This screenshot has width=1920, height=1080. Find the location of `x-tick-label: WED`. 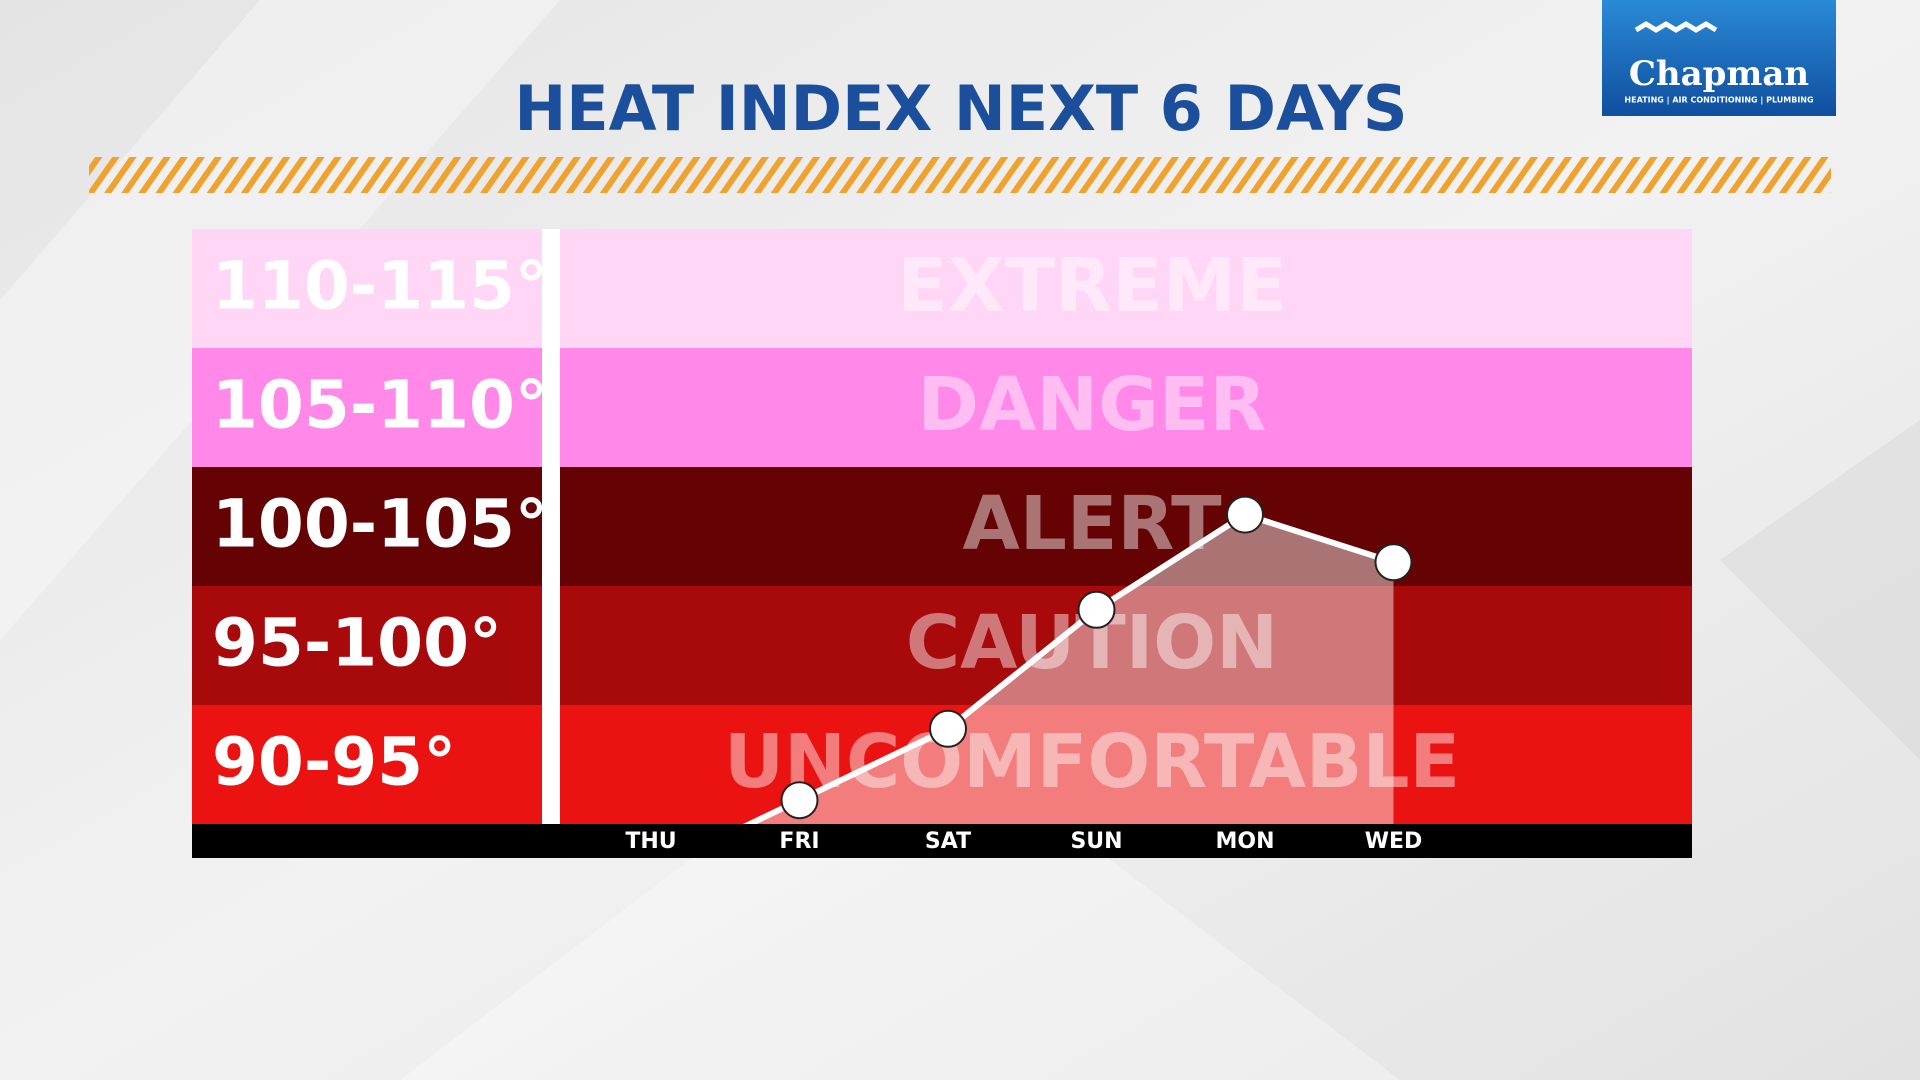

x-tick-label: WED is located at coordinates (1394, 841).